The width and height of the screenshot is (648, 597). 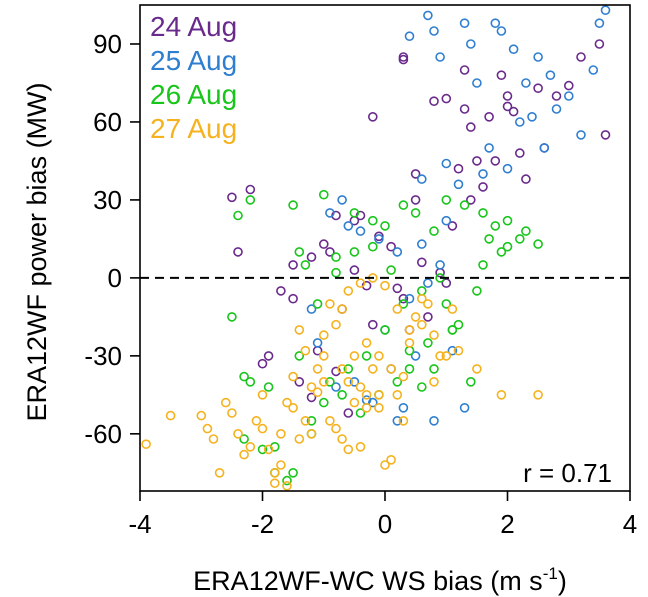 What do you see at coordinates (193, 94) in the screenshot?
I see `legend-entry-26-aug: 26 Aug` at bounding box center [193, 94].